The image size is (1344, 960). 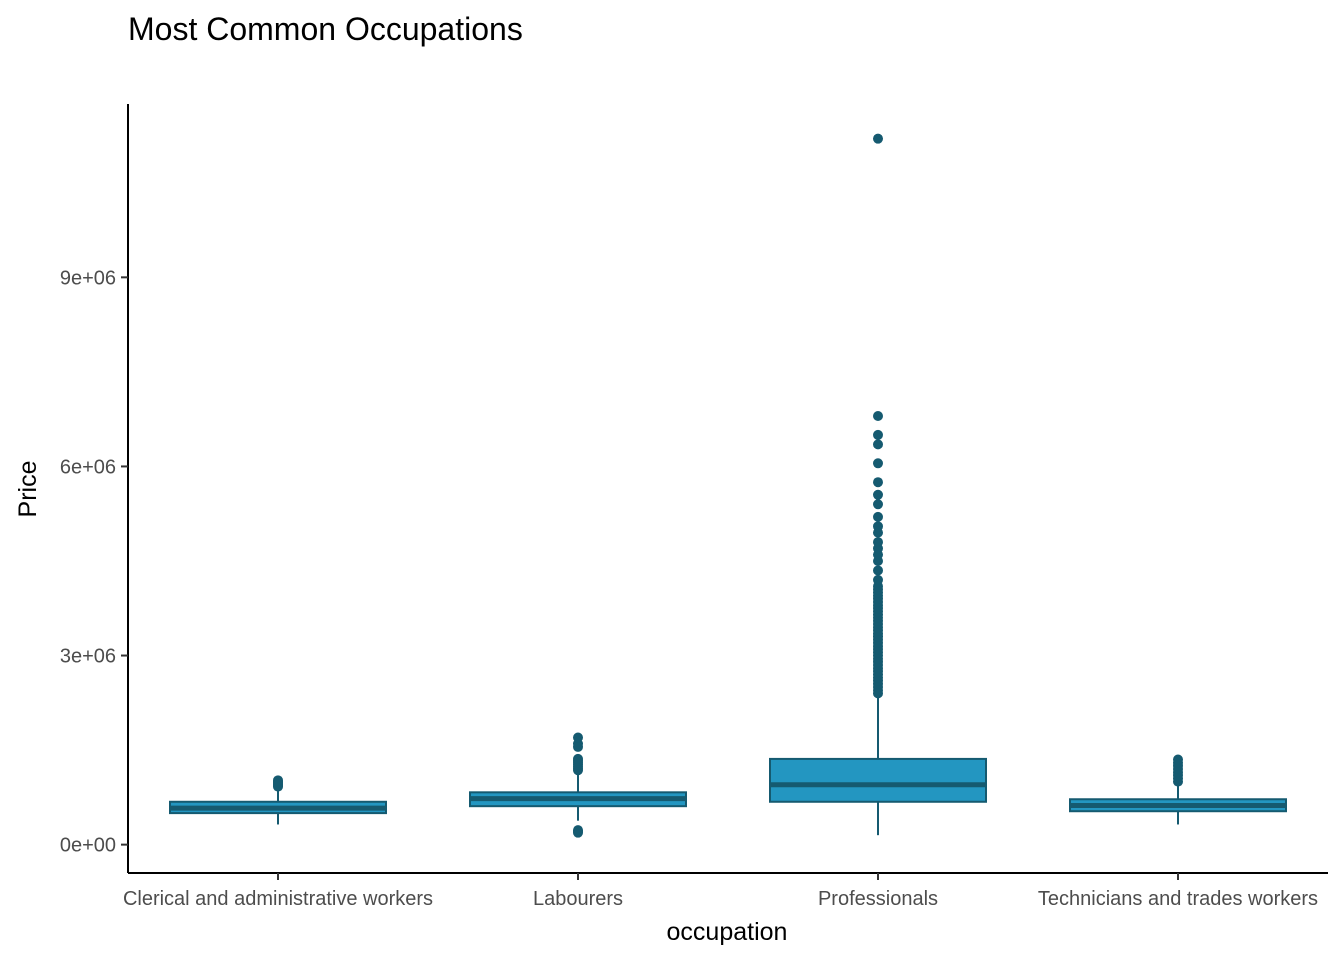 What do you see at coordinates (88, 846) in the screenshot?
I see `y-tick-label: 0e+00` at bounding box center [88, 846].